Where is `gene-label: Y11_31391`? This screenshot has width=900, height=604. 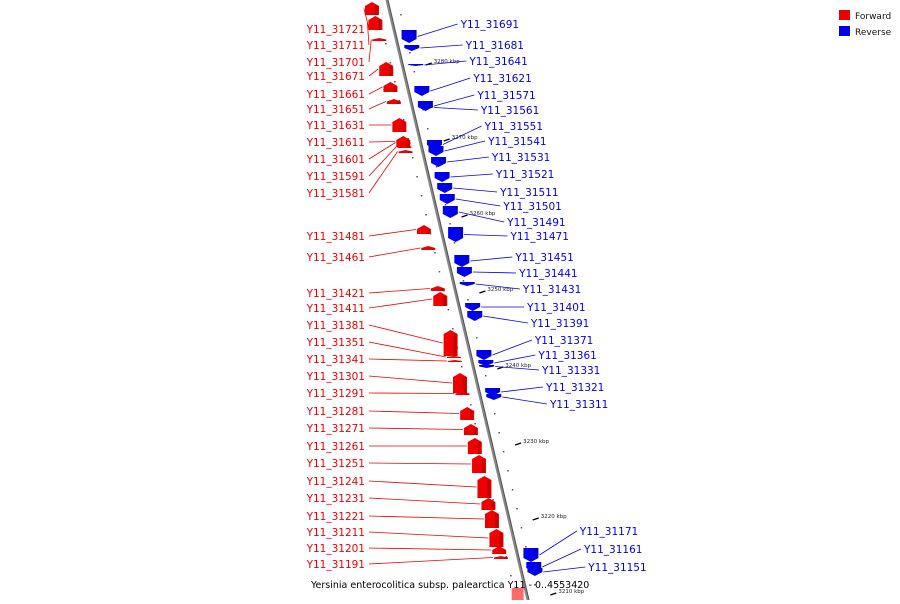
gene-label: Y11_31391 is located at coordinates (559, 324).